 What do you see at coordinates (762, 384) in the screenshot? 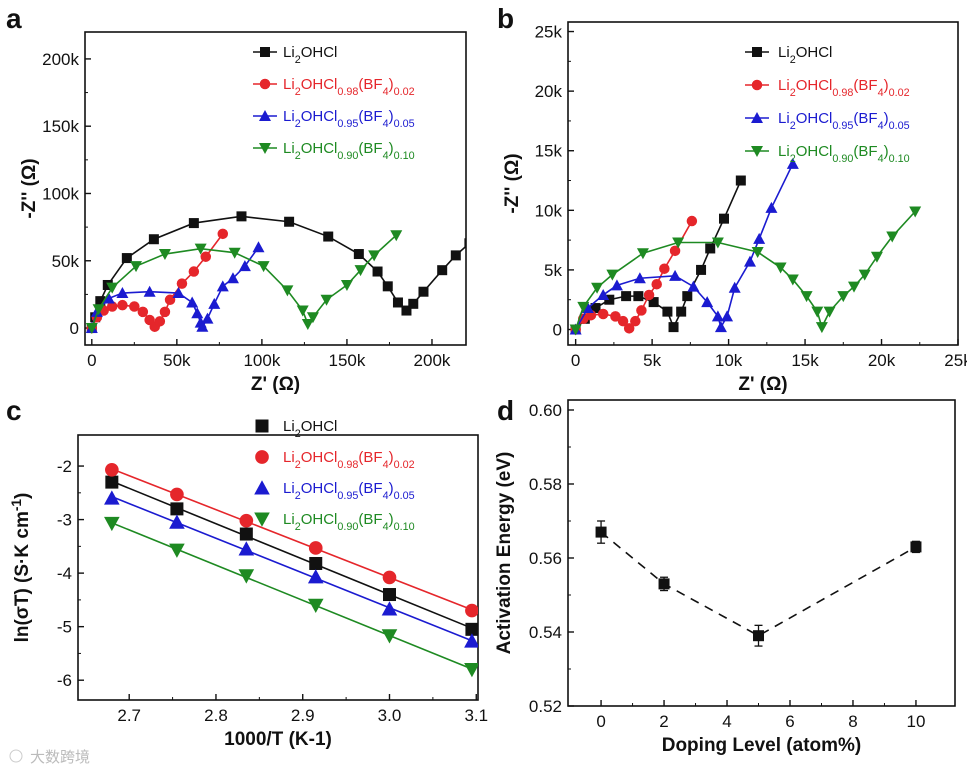
I see `x-axis-label: Z' (Ω)` at bounding box center [762, 384].